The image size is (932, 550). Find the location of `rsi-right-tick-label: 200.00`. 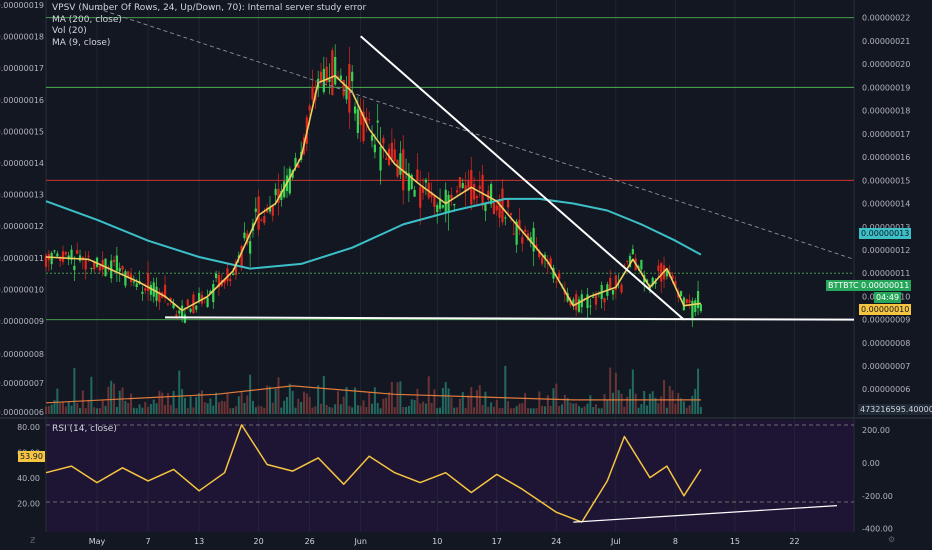

rsi-right-tick-label: 200.00 is located at coordinates (876, 430).